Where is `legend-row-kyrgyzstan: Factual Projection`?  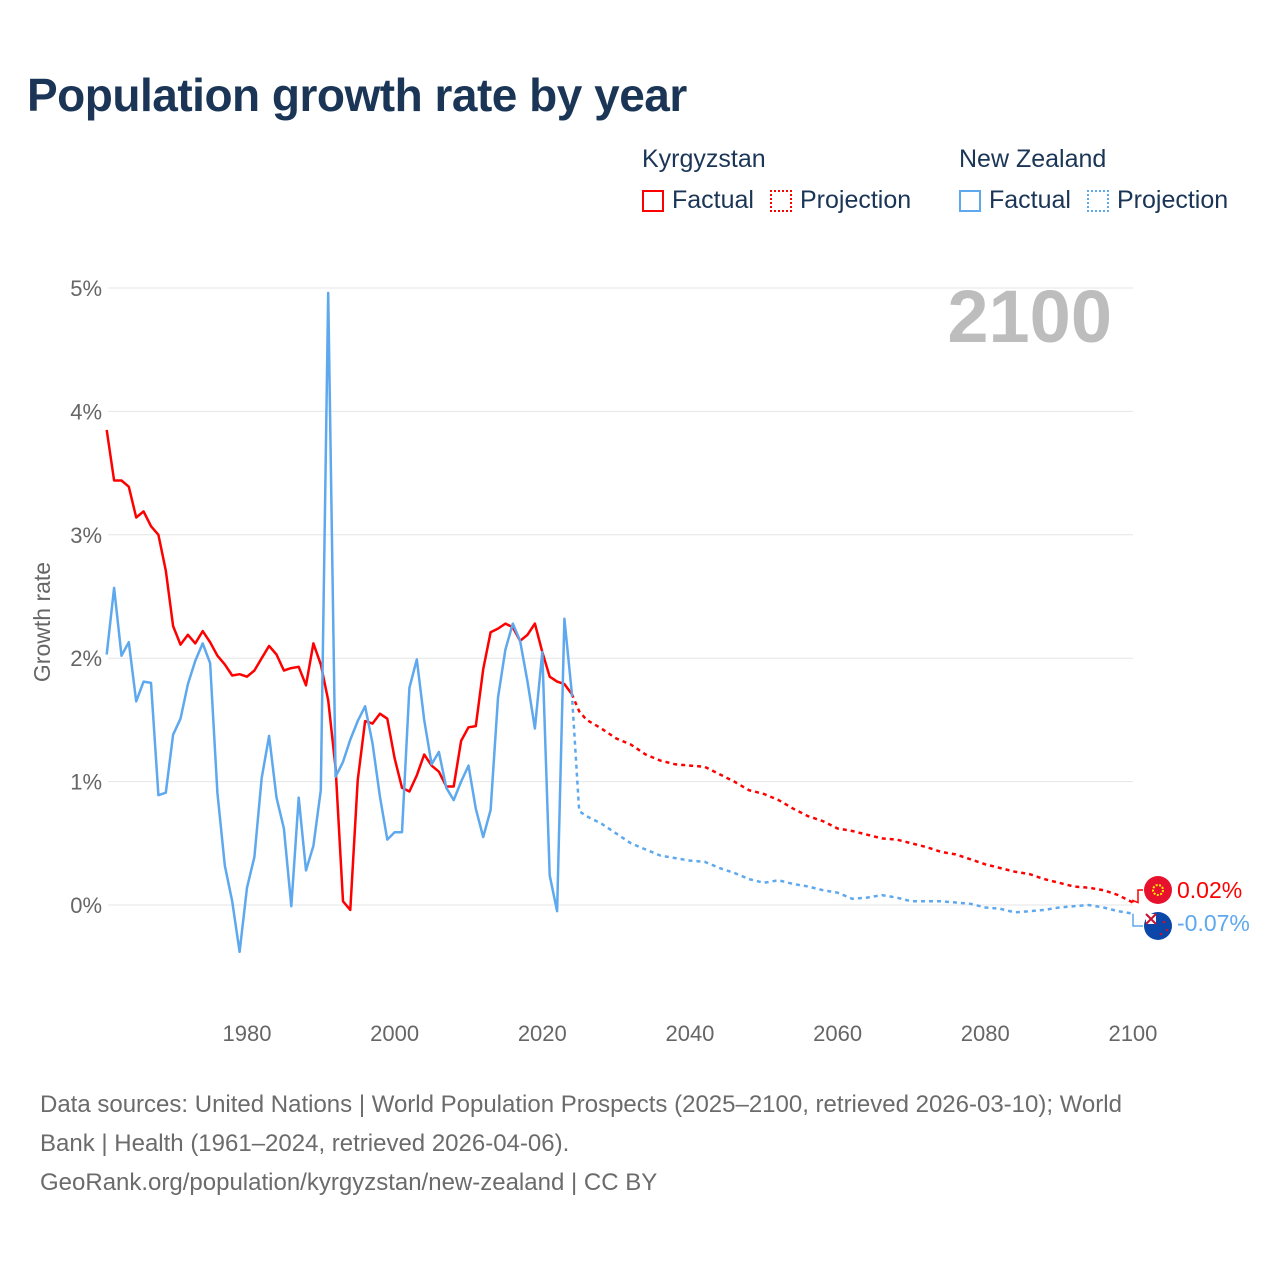
legend-row-kyrgyzstan: Factual Projection is located at coordinates (784, 200).